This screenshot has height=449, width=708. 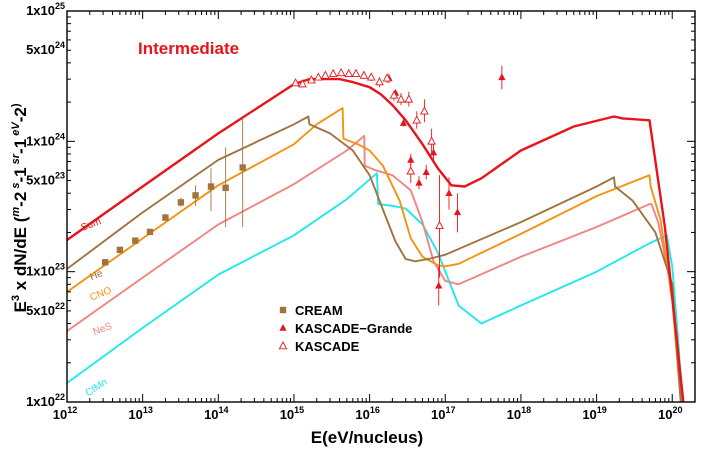 I want to click on x-axis-title: E(eV/nucleus), so click(x=367, y=437).